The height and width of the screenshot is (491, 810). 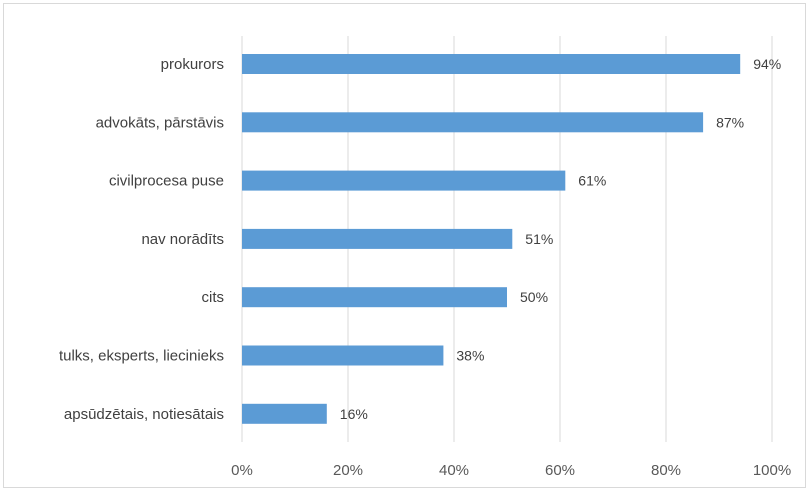 What do you see at coordinates (354, 414) in the screenshot?
I see `data-label: 16%` at bounding box center [354, 414].